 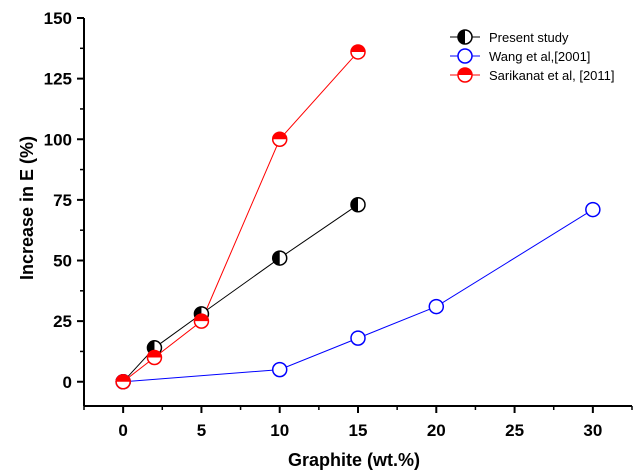 What do you see at coordinates (67, 382) in the screenshot?
I see `y-tick-label: 0` at bounding box center [67, 382].